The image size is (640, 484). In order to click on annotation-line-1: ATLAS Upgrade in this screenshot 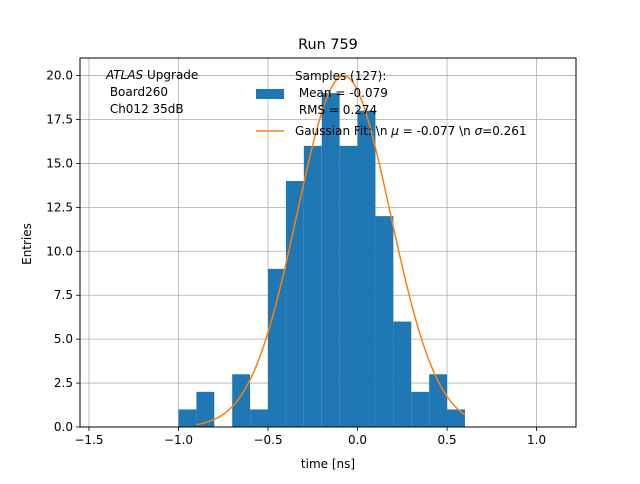, I will do `click(151, 75)`.